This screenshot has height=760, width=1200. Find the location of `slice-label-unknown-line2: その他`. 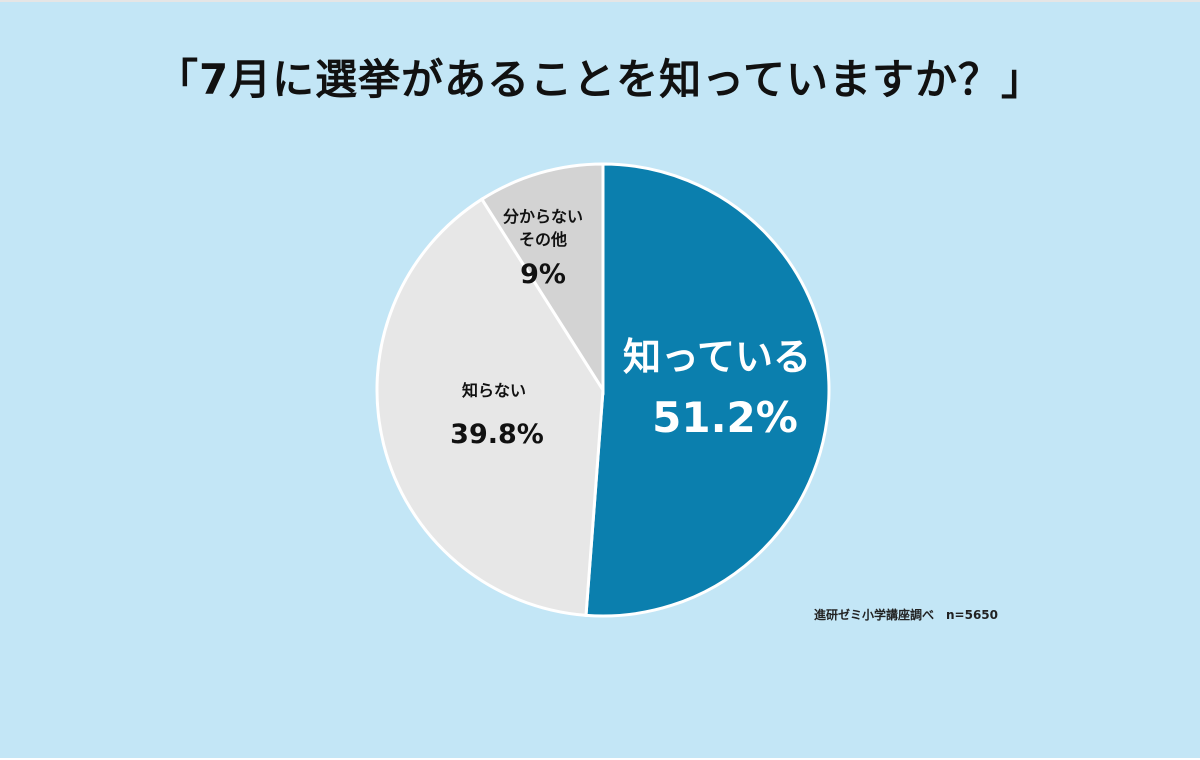

slice-label-unknown-line2: その他 is located at coordinates (543, 239).